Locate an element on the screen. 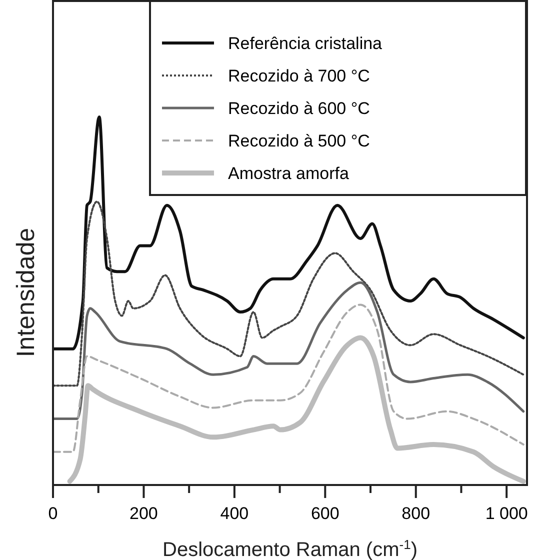 Image resolution: width=535 pixels, height=560 pixels. x-tick-label: 400 is located at coordinates (234, 513).